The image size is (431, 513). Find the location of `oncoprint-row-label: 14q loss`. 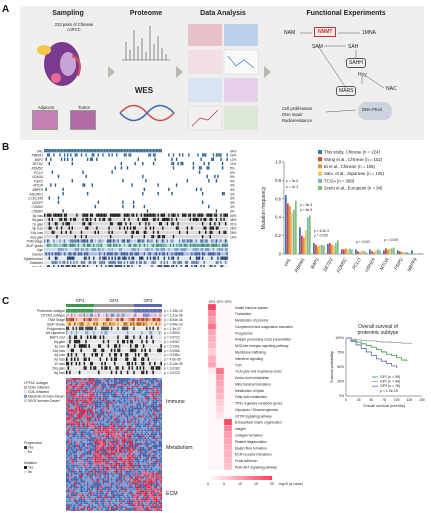

oncoprint-row-label: 14q loss is located at coordinates (37, 233).